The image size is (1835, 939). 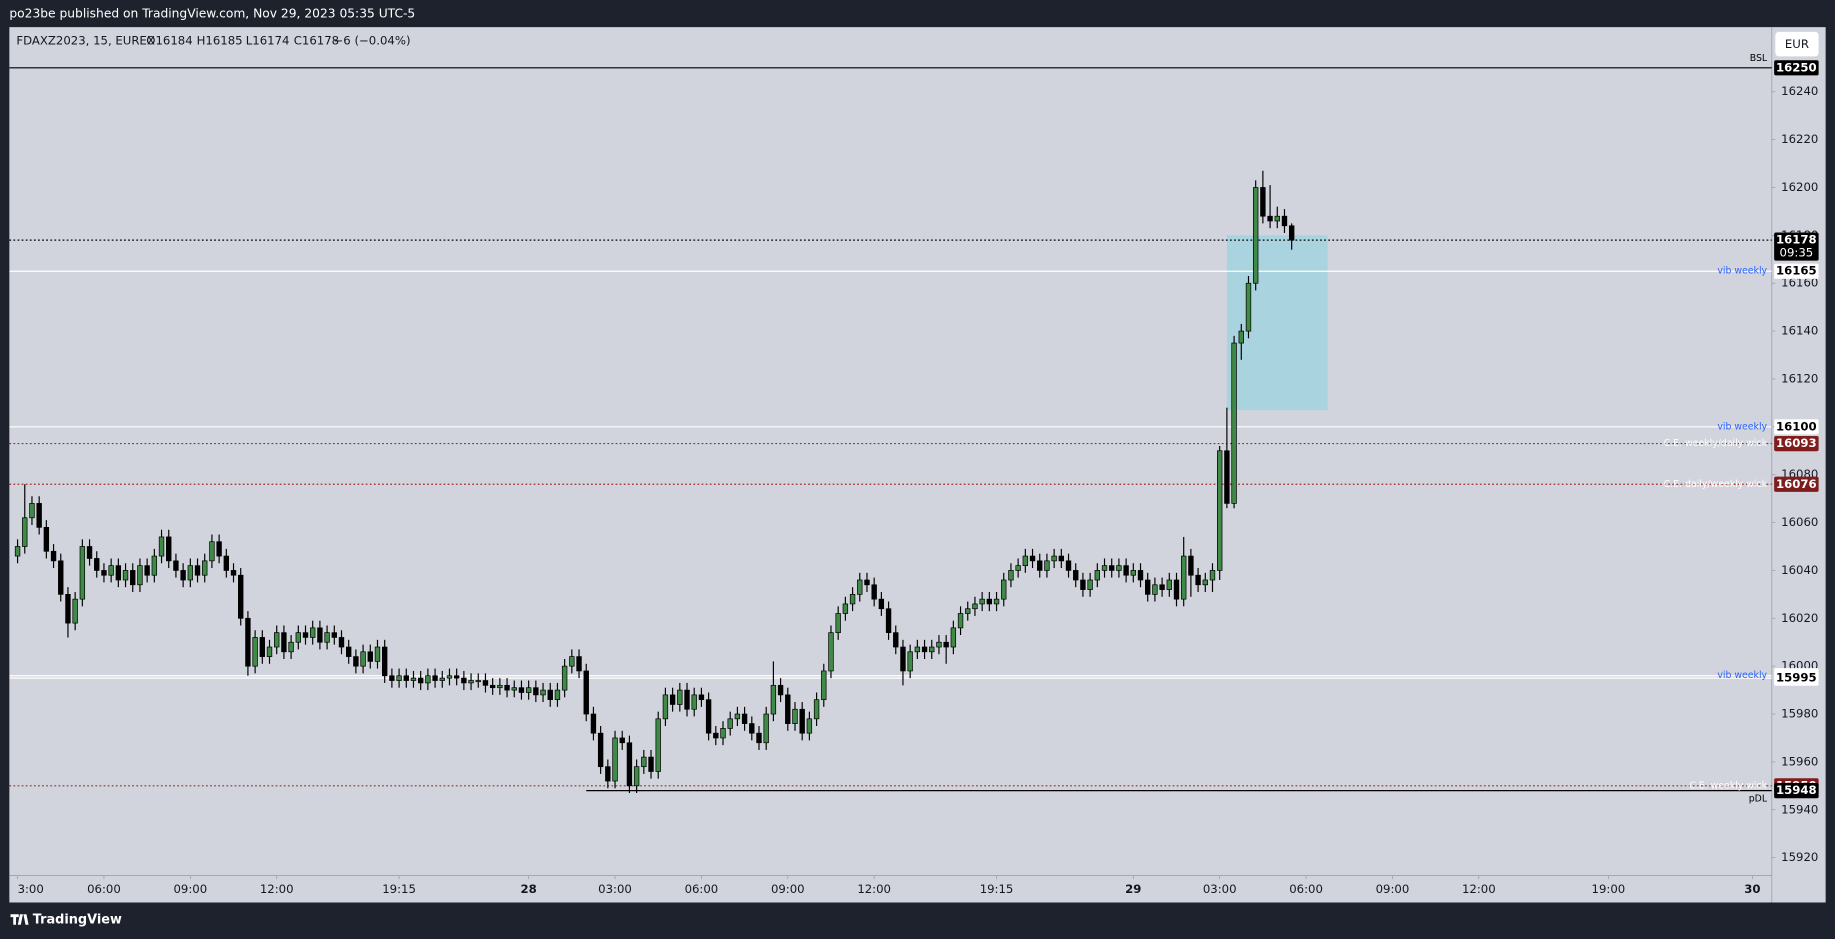 What do you see at coordinates (1799, 522) in the screenshot?
I see `y-tick-label: 16060` at bounding box center [1799, 522].